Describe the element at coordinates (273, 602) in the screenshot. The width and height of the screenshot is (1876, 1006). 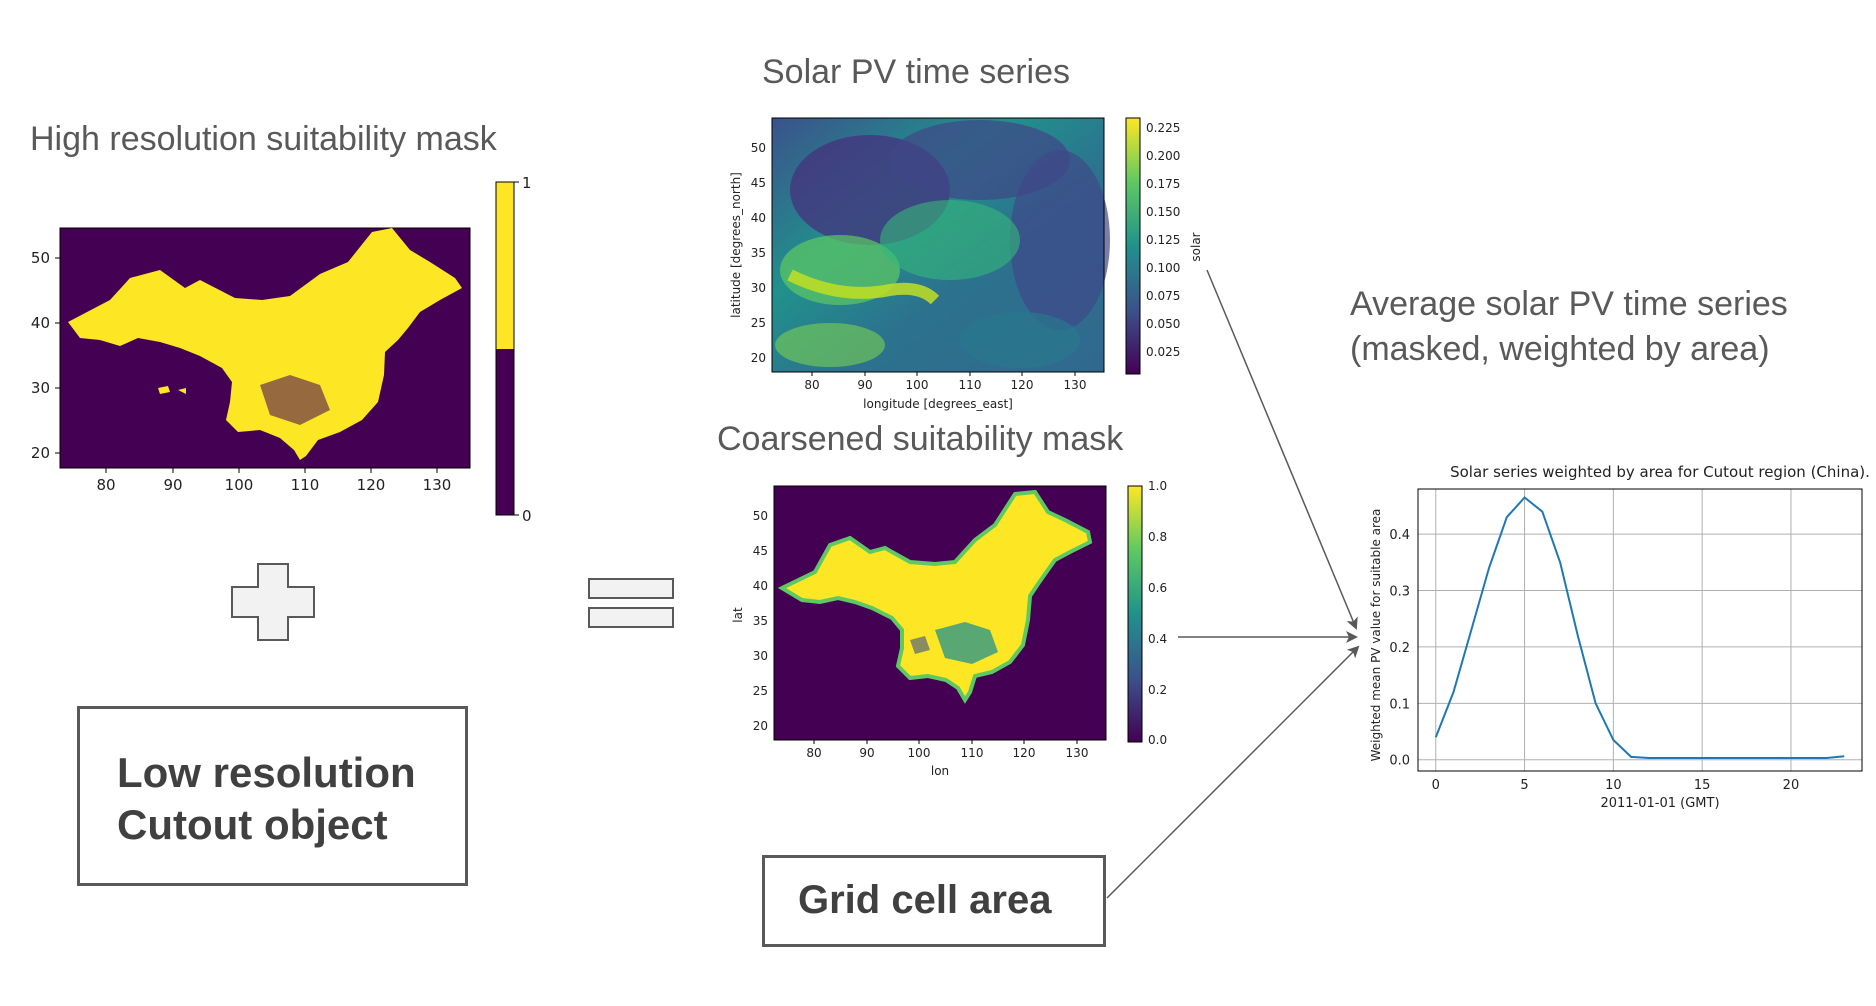
I see `plus-icon` at that location.